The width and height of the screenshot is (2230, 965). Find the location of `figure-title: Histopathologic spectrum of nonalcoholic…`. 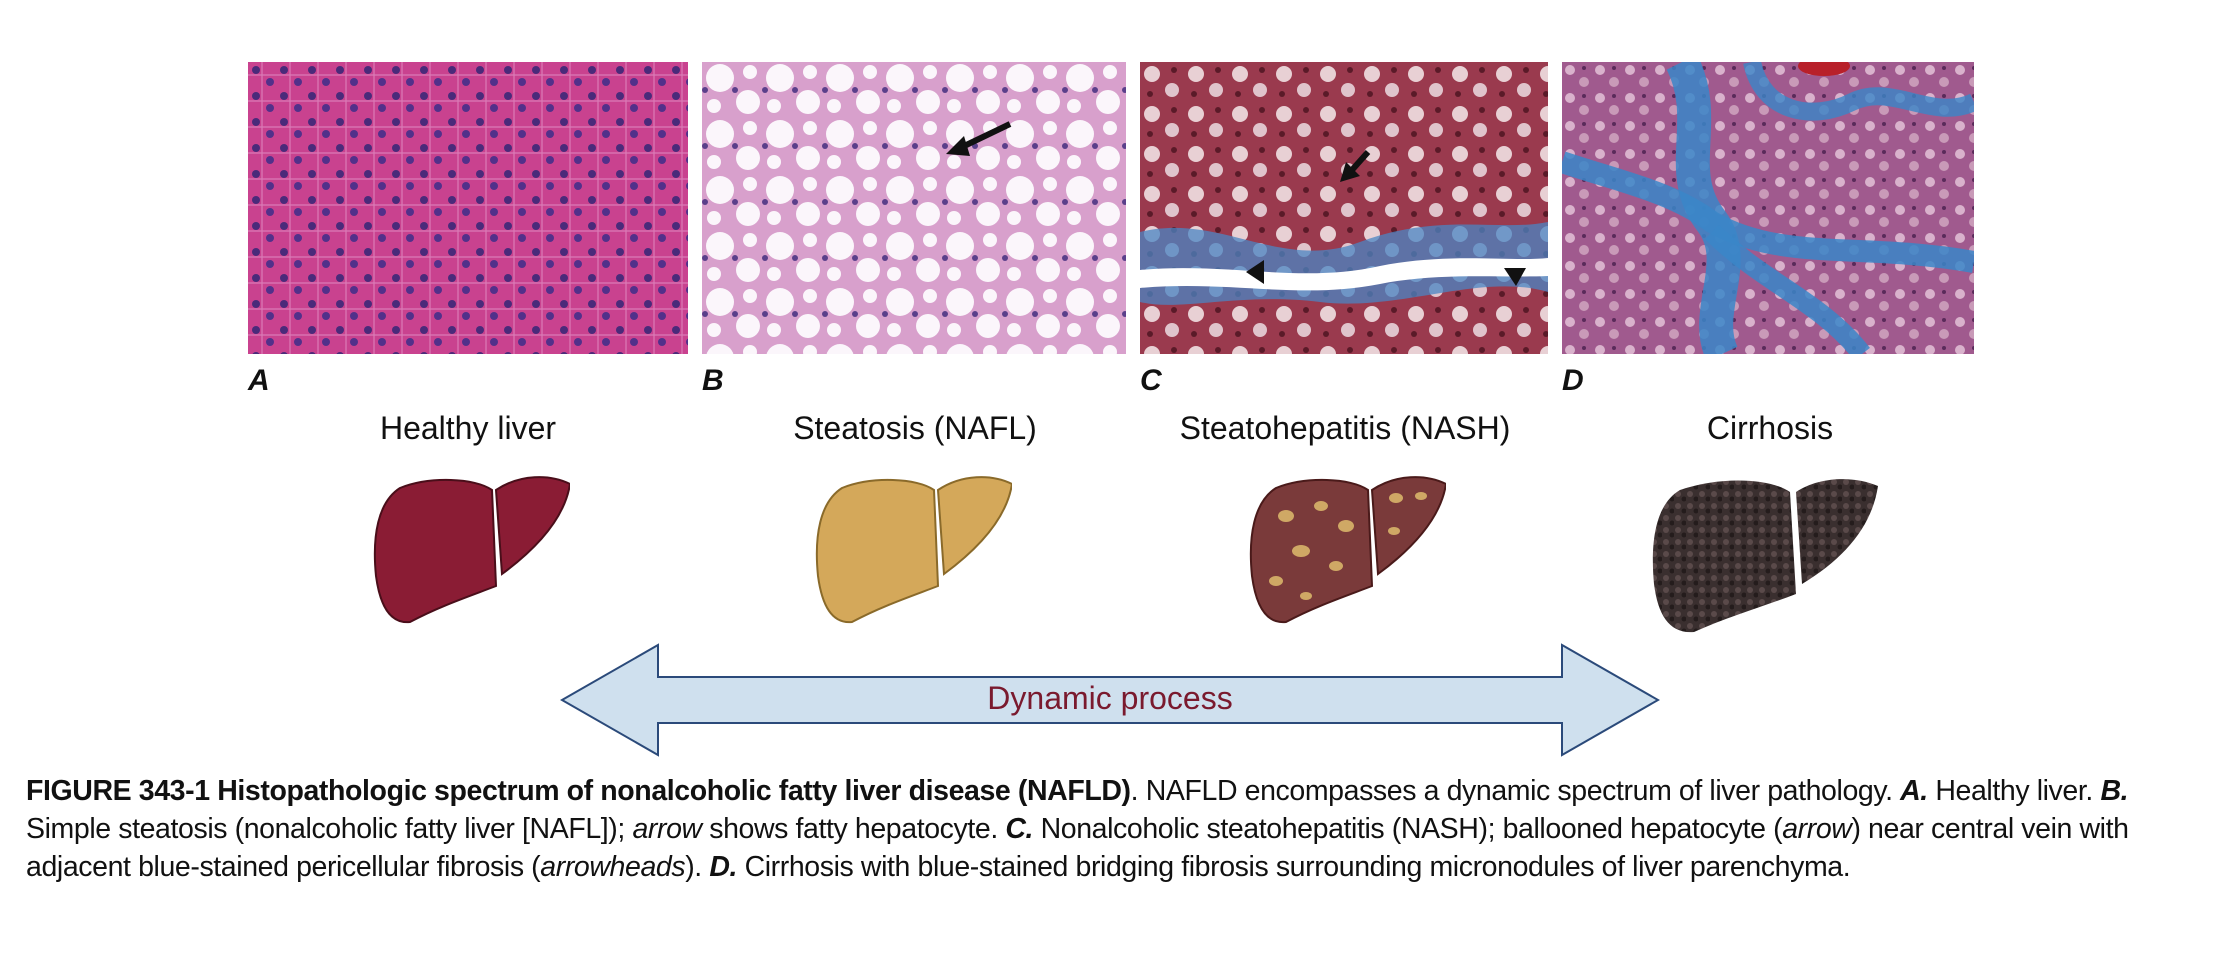

figure-title: Histopathologic spectrum of nonalcoholic… is located at coordinates (674, 791).